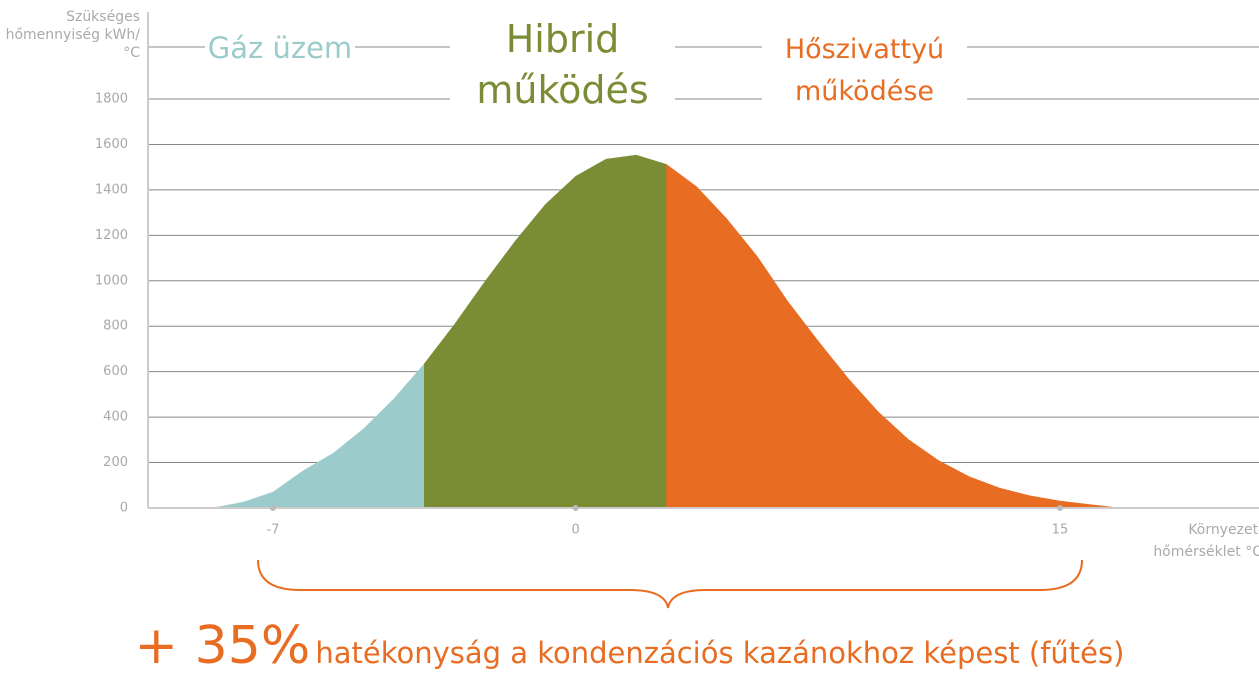 This screenshot has width=1259, height=678. What do you see at coordinates (272, 530) in the screenshot?
I see `x-tick-label: -7` at bounding box center [272, 530].